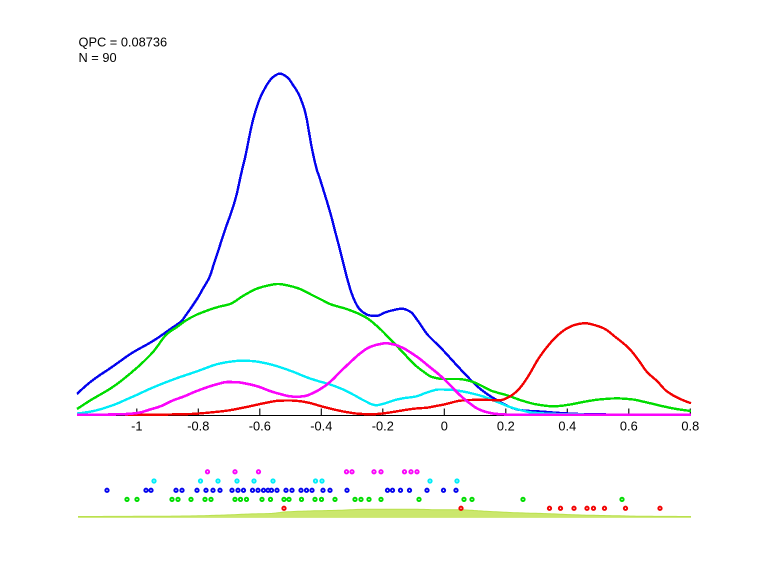 The height and width of the screenshot is (576, 768). What do you see at coordinates (383, 426) in the screenshot?
I see `svg-text: -0.2` at bounding box center [383, 426].